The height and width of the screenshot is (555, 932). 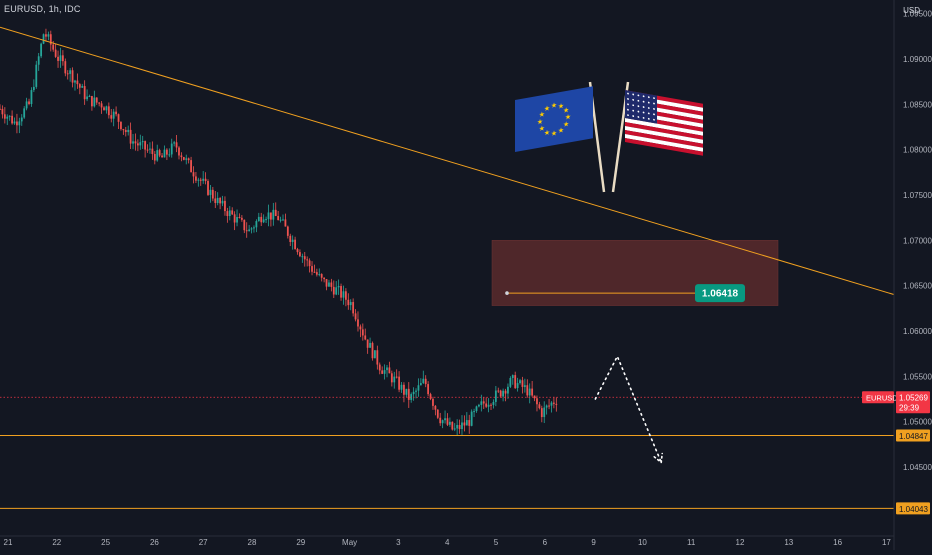 What do you see at coordinates (8, 542) in the screenshot?
I see `x-tick-0: 21` at bounding box center [8, 542].